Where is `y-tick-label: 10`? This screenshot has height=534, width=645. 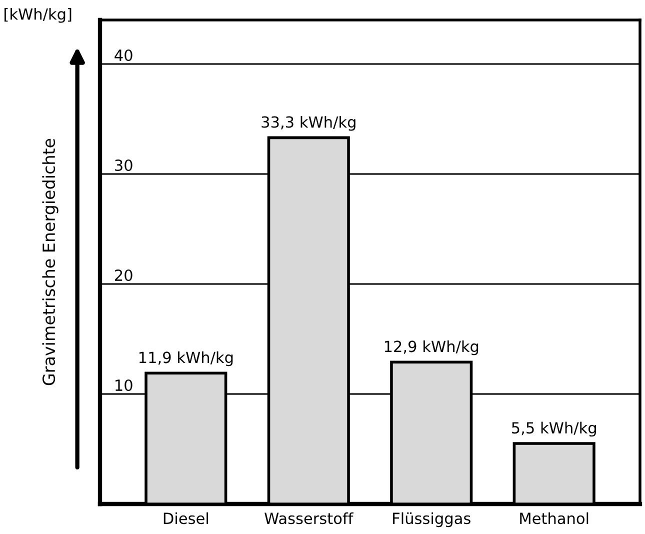 y-tick-label: 10 is located at coordinates (124, 385).